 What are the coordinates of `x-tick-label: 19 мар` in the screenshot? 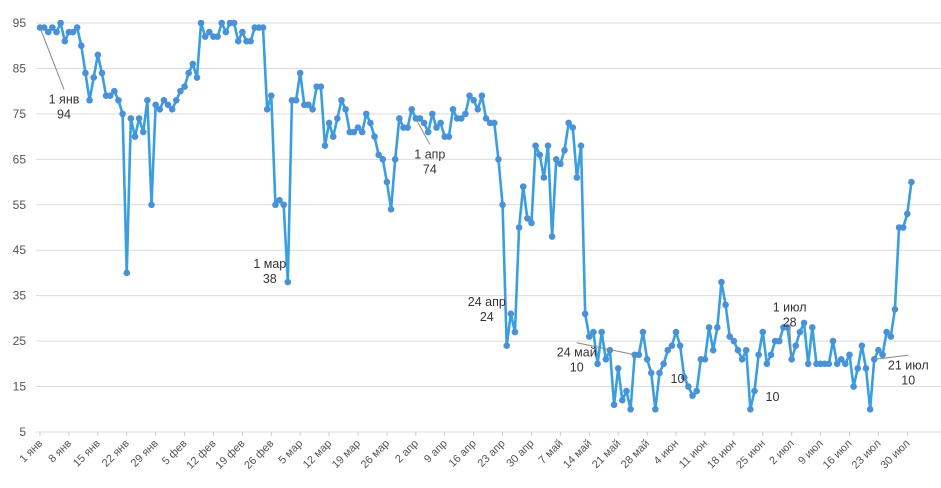 It's located at (346, 454).